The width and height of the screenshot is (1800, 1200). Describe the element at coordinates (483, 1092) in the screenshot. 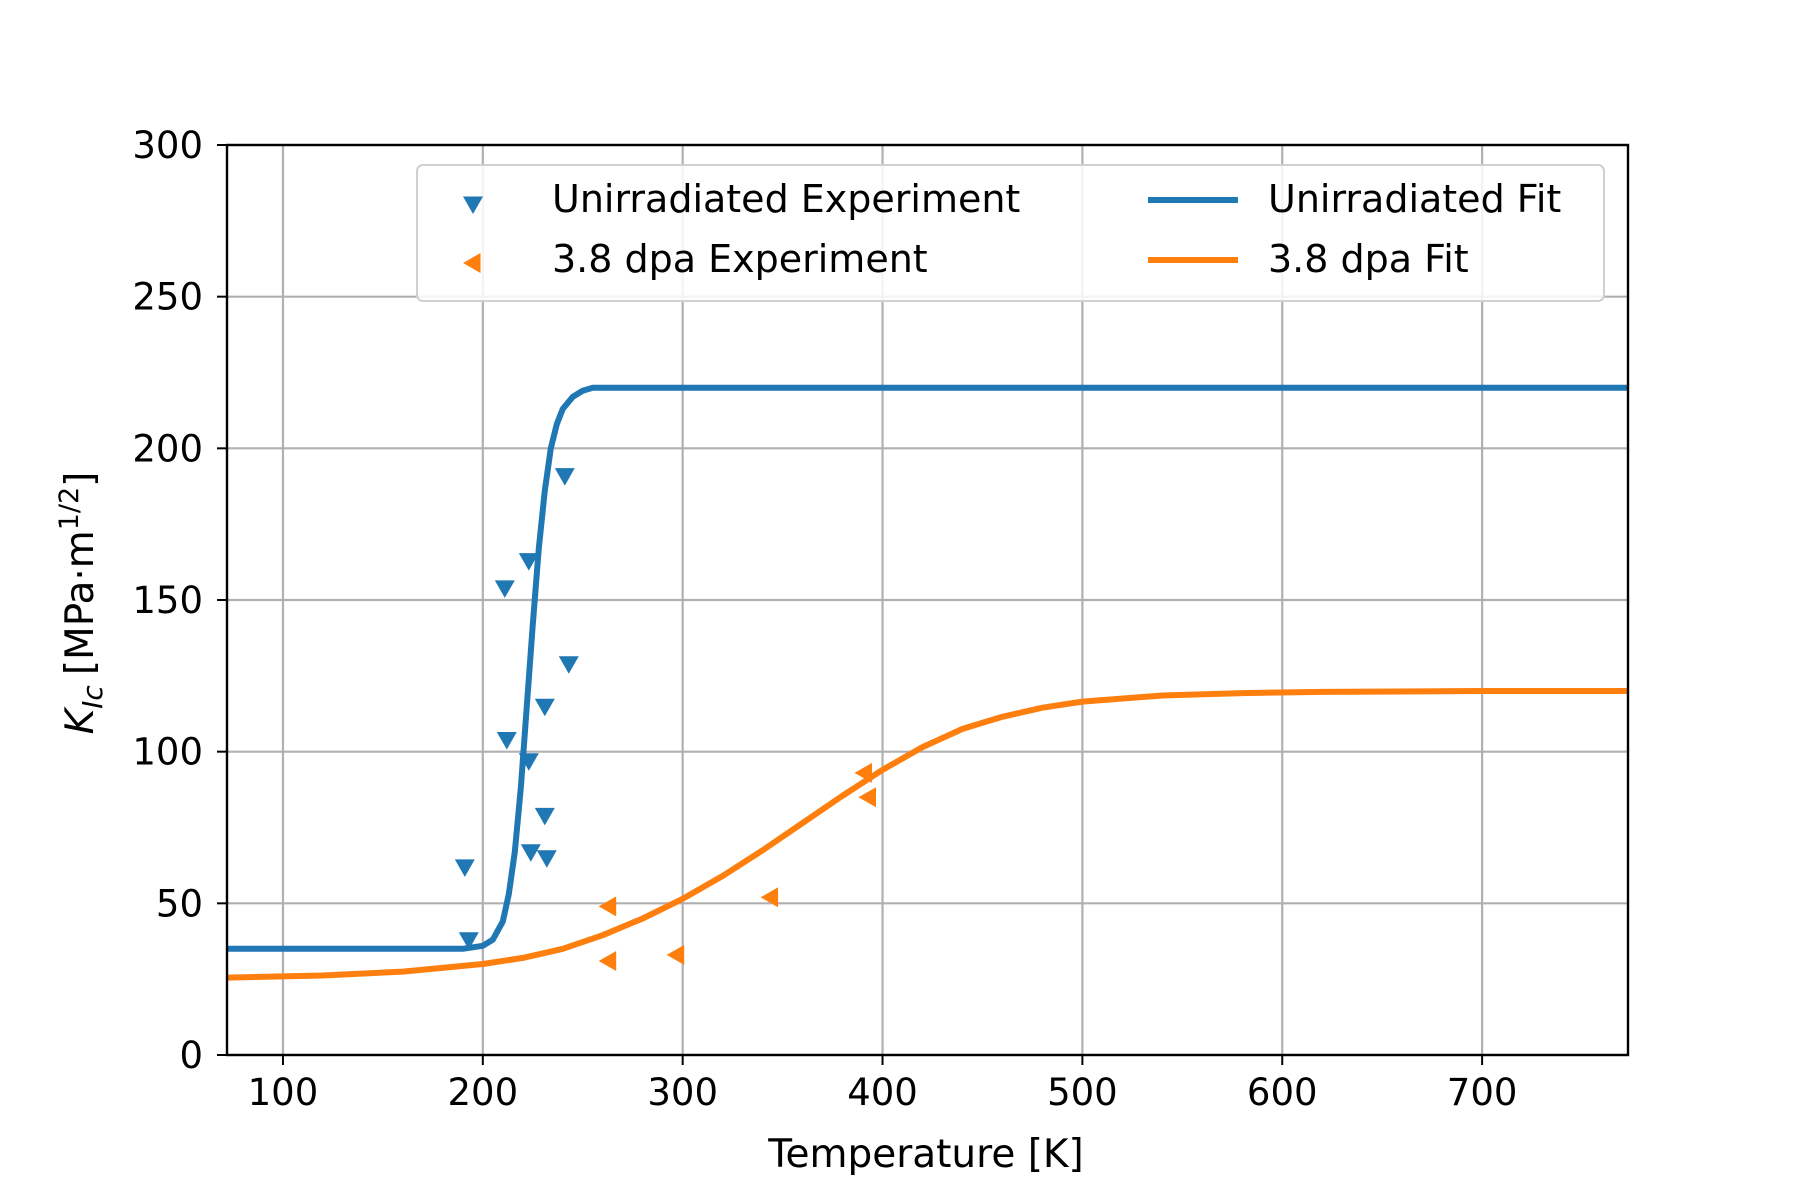

I see `x-tick-label: 200` at that location.